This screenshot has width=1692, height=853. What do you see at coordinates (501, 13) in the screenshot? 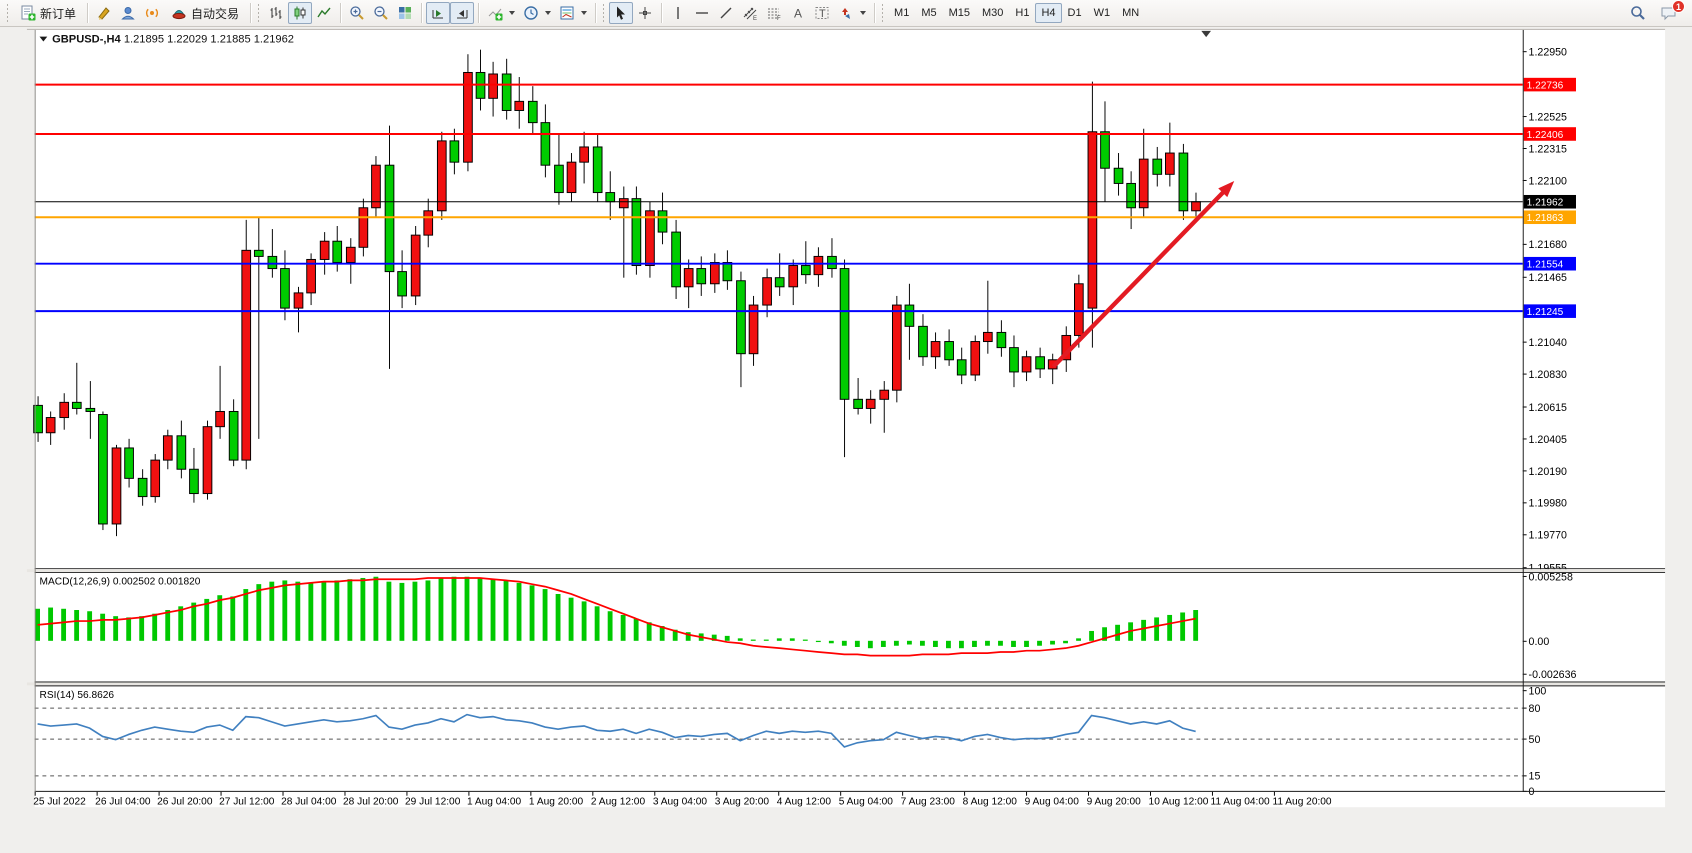
I see `indicators-button` at bounding box center [501, 13].